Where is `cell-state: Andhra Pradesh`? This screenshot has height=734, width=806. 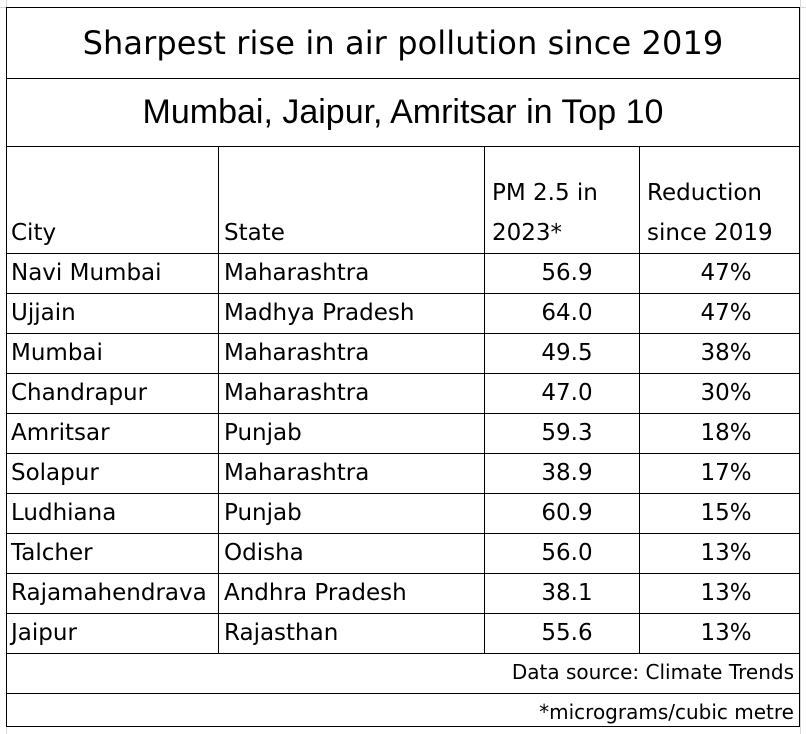
cell-state: Andhra Pradesh is located at coordinates (352, 593).